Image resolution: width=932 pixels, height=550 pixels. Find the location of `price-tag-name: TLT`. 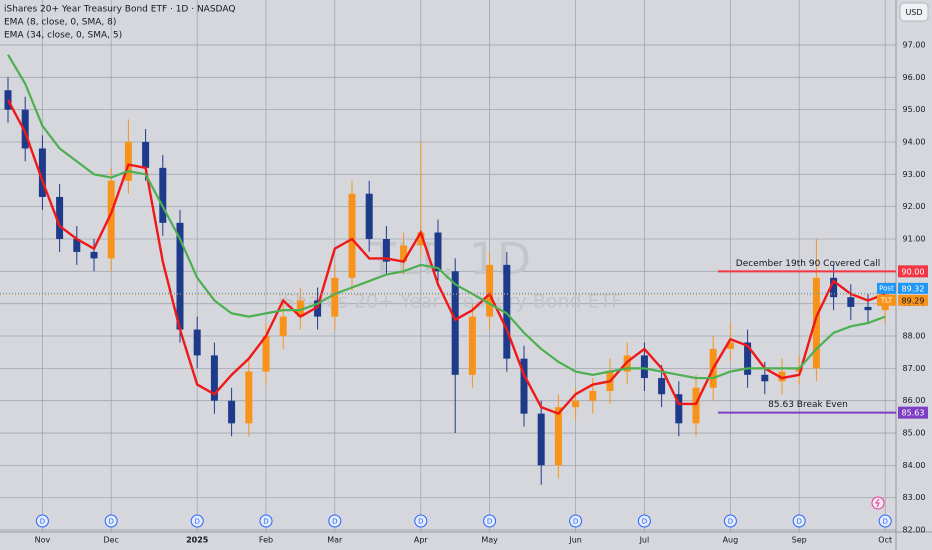

price-tag-name: TLT is located at coordinates (886, 300).